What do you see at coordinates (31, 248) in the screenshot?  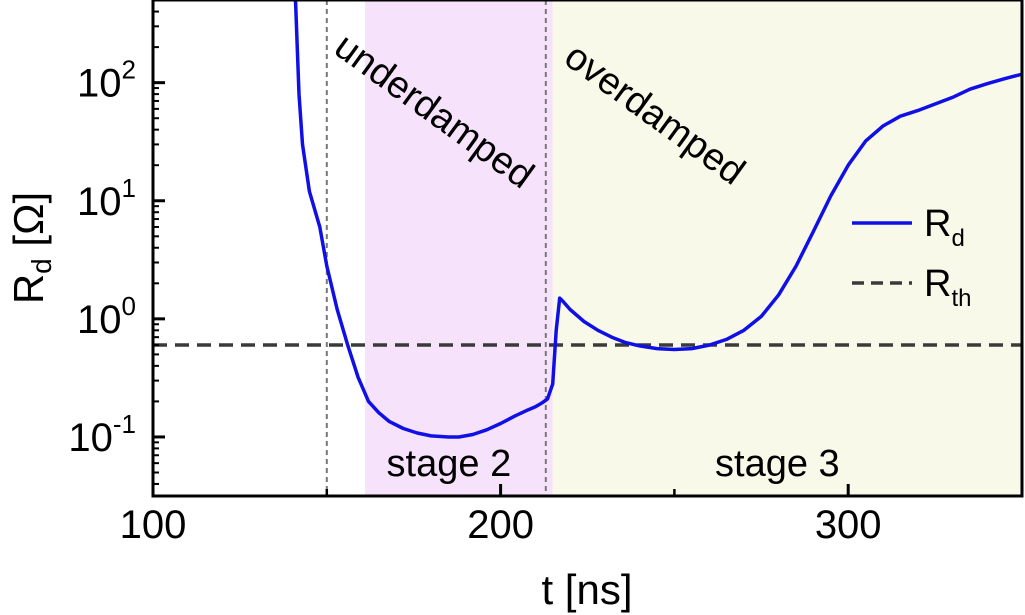 I see `y-axis-label: Rd [Ω]` at bounding box center [31, 248].